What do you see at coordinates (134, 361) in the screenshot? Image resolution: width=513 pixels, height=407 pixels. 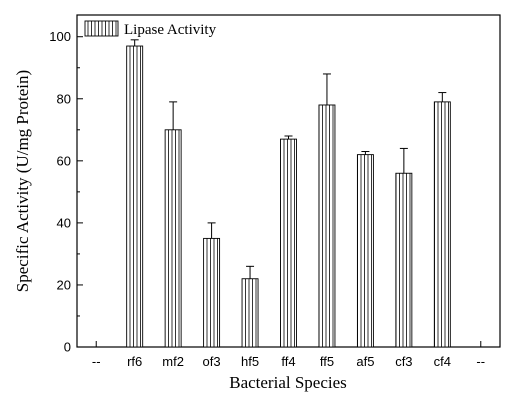 I see `x-tick-label: rf6` at bounding box center [134, 361].